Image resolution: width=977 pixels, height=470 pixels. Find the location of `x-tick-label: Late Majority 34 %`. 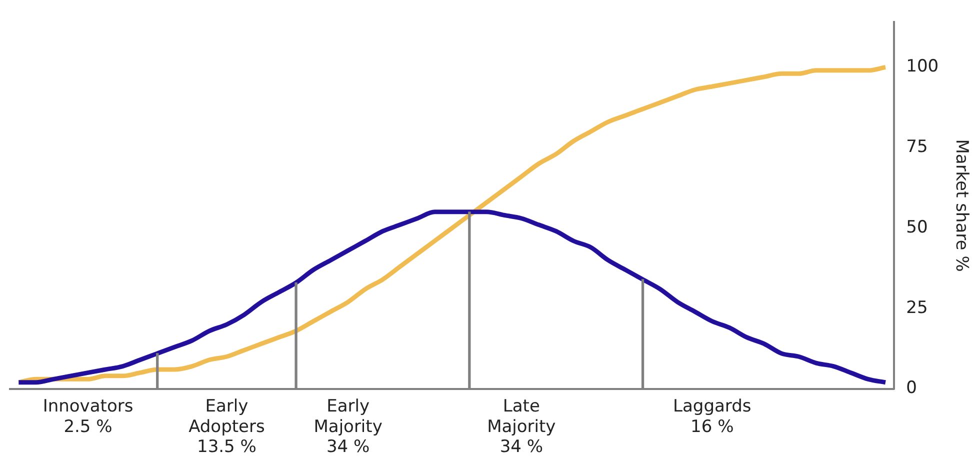

x-tick-label: Late Majority 34 % is located at coordinates (521, 427).